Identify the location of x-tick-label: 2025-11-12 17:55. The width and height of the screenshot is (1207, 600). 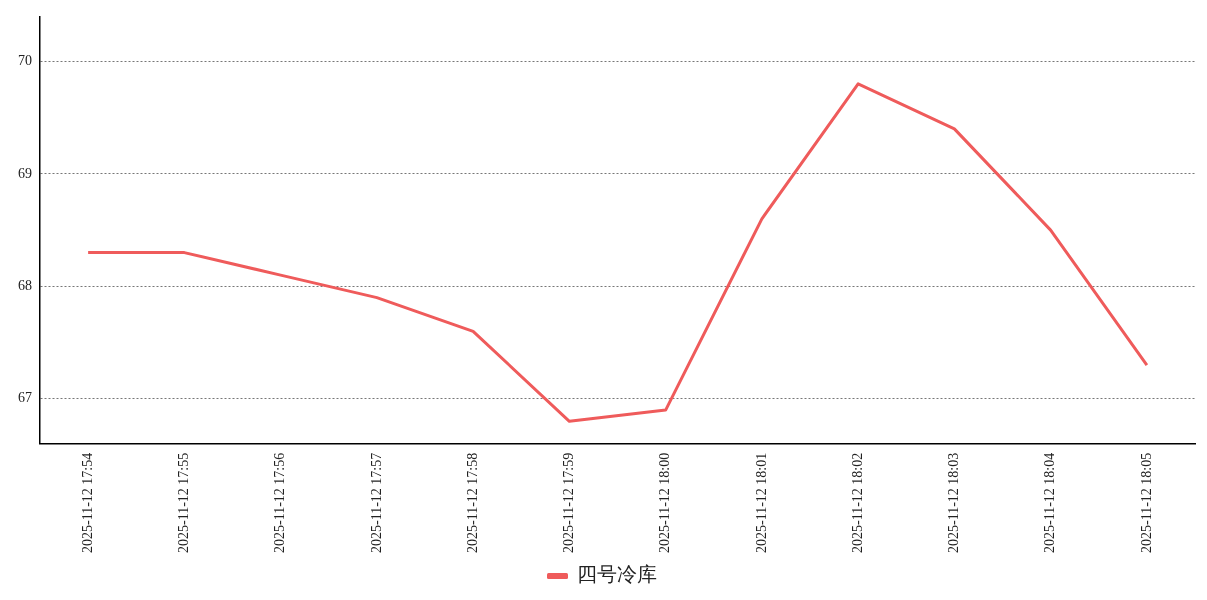
(184, 503).